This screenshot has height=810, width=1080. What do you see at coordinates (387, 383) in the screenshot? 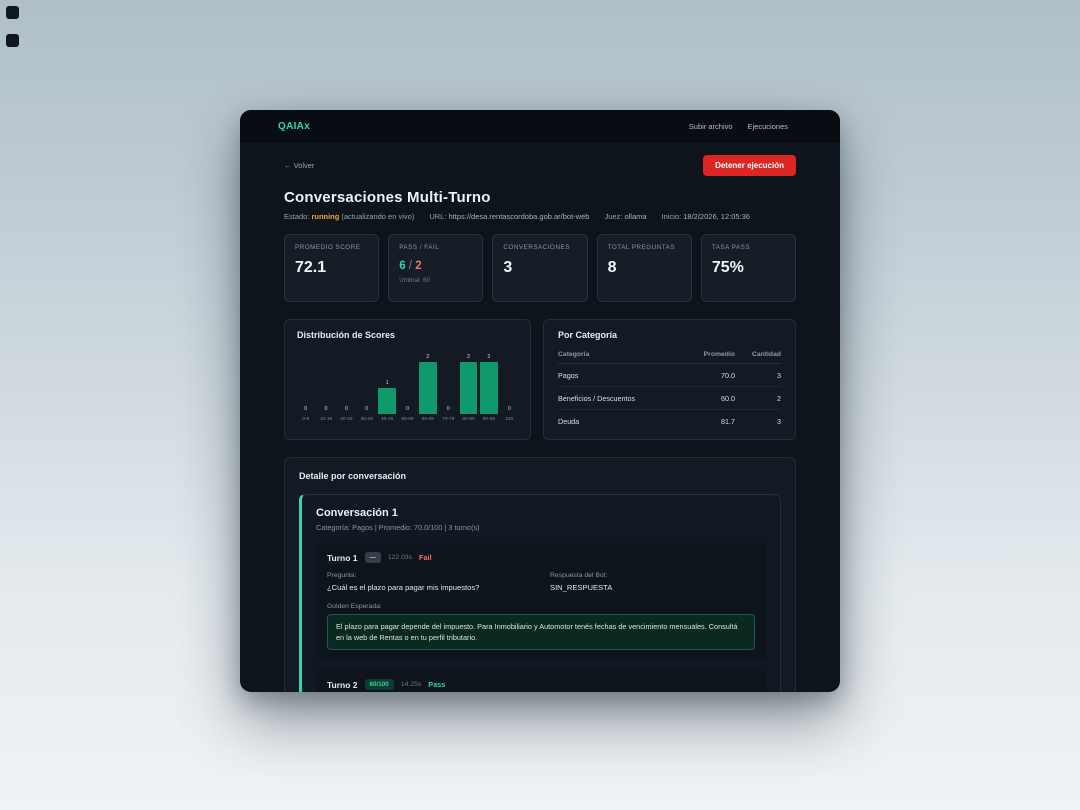
I see `bar-value-label: 1` at bounding box center [387, 383].